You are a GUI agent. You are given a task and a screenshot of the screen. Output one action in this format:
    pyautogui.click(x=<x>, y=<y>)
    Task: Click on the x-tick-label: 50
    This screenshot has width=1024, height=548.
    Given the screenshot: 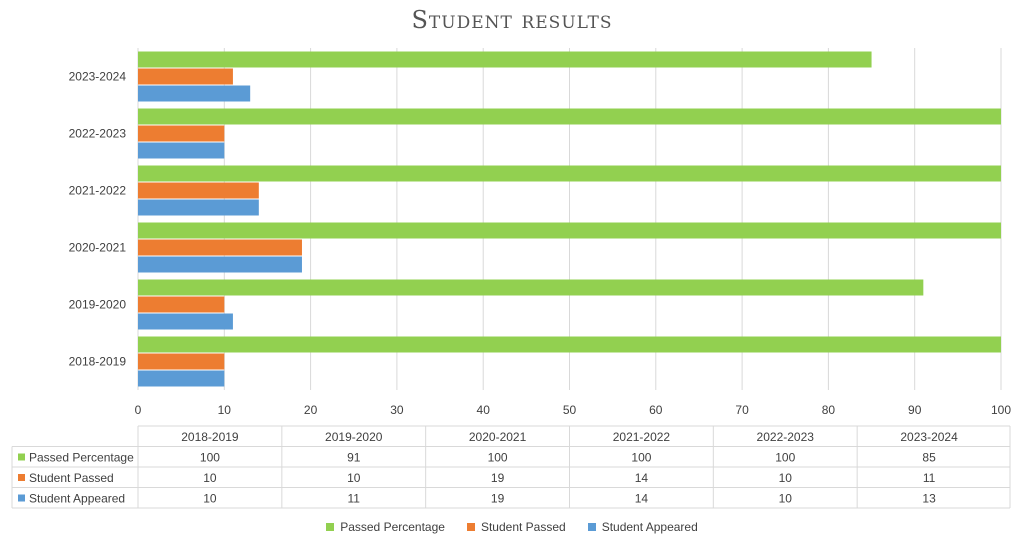 What is the action you would take?
    pyautogui.click(x=570, y=410)
    